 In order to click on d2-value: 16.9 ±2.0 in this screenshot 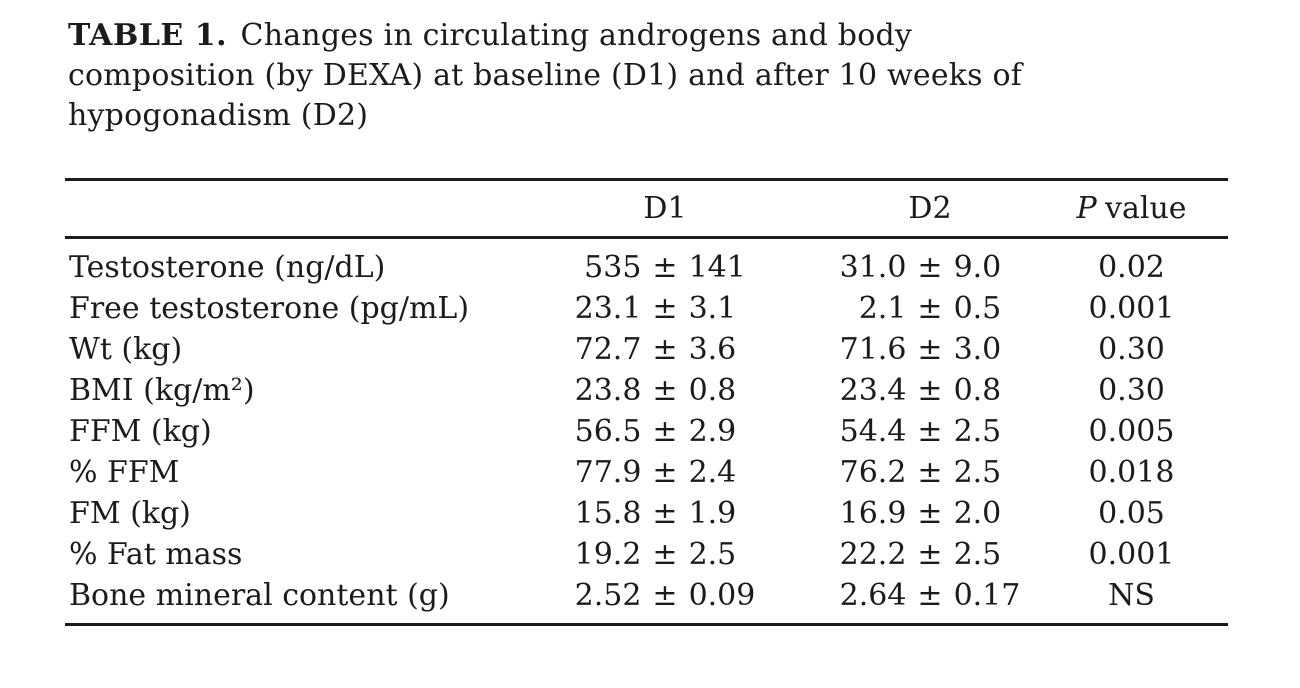, I will do `click(930, 513)`.